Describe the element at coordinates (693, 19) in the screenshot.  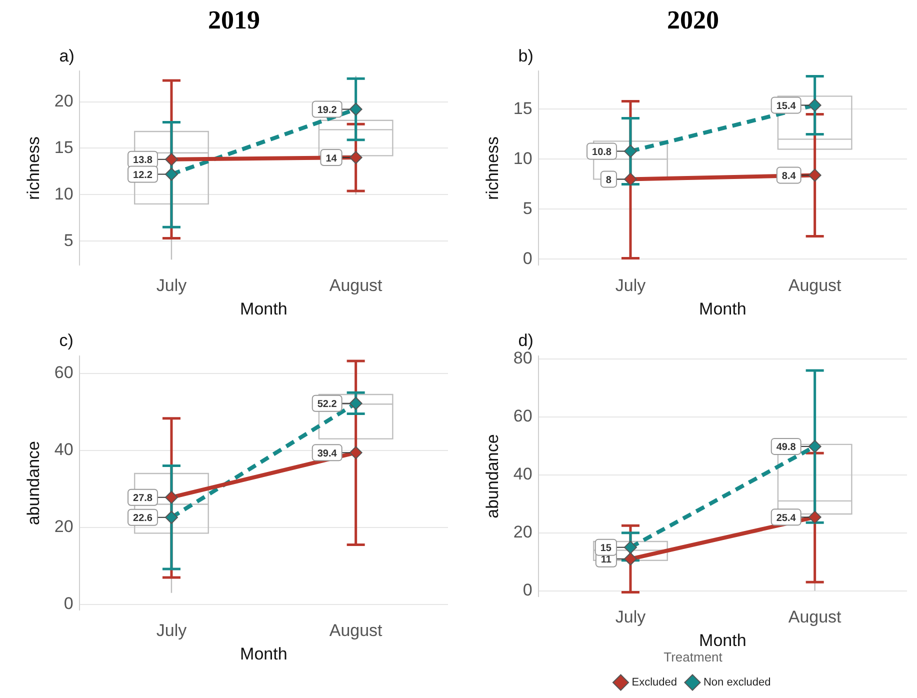
I see `chart-title: 2020` at that location.